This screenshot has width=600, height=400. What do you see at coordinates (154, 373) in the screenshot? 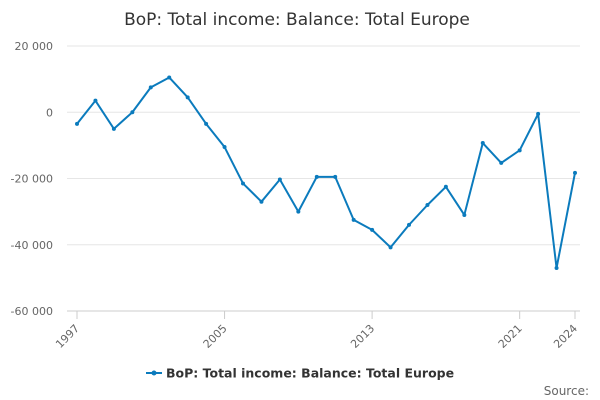
I see `legend-marker` at bounding box center [154, 373].